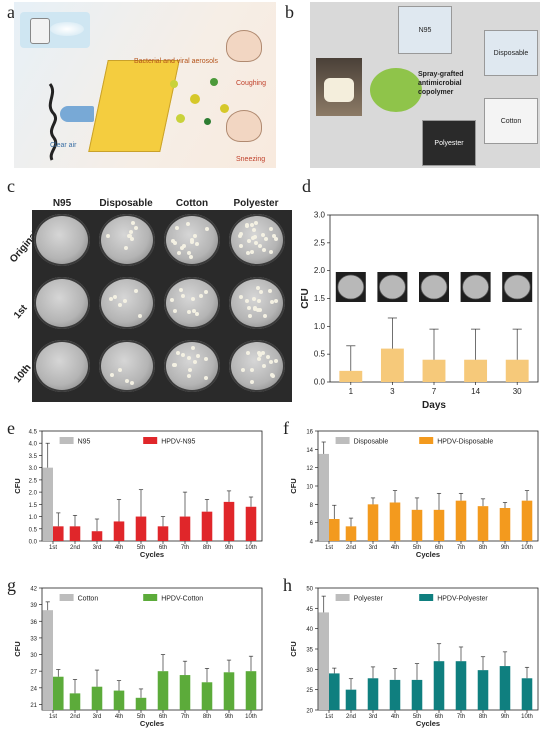  I want to click on y-tick-label: 10, so click(309, 488).